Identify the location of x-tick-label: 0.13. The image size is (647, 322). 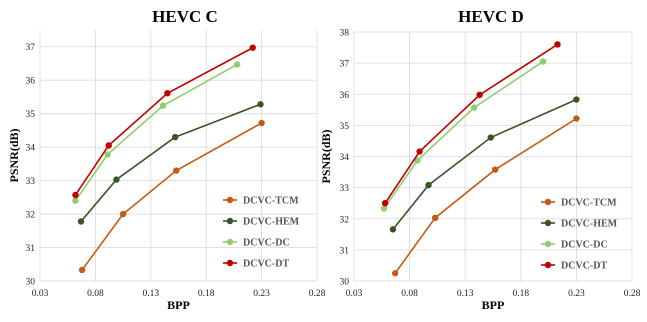
(150, 294).